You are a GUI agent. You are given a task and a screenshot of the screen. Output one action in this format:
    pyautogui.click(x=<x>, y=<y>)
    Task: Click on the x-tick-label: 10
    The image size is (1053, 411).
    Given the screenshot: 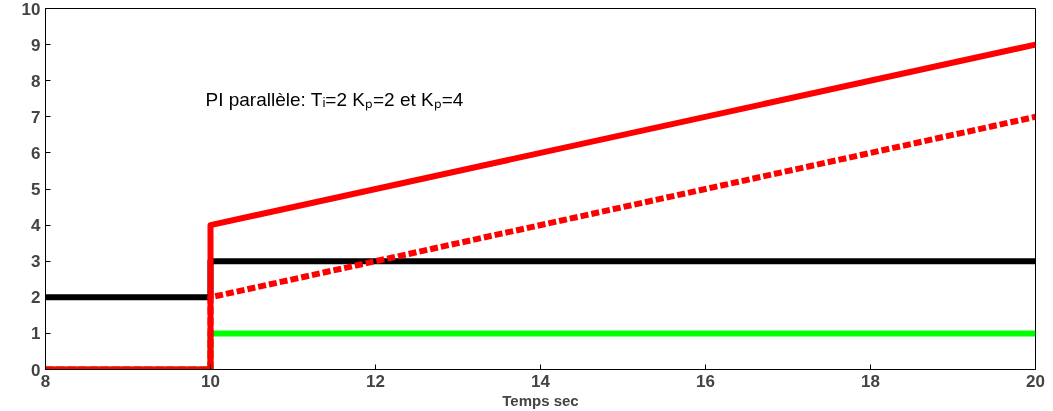 What is the action you would take?
    pyautogui.click(x=210, y=381)
    